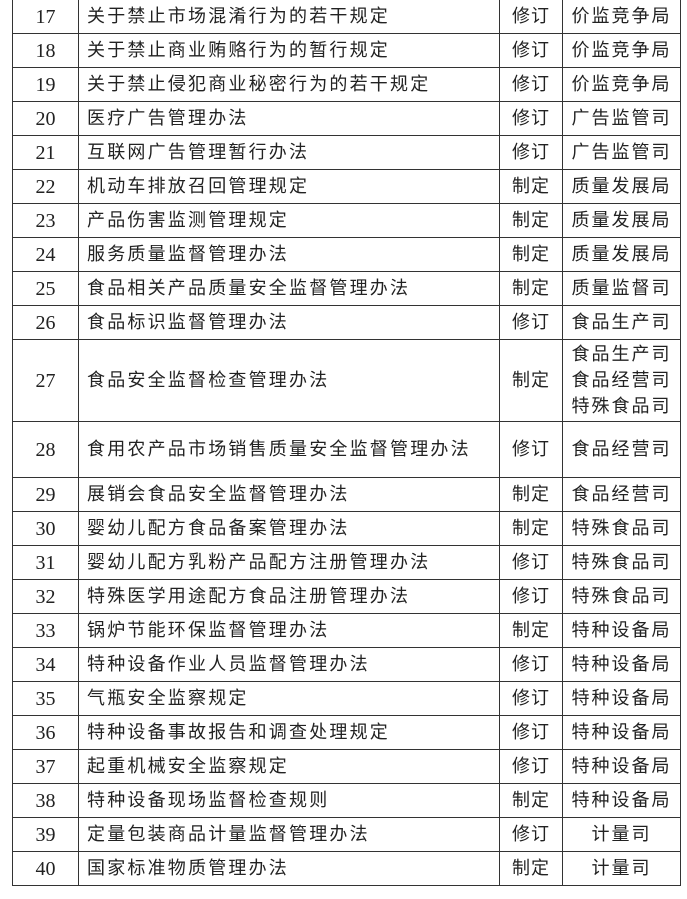  I want to click on table-row: 30 婴幼儿配方食品备案管理办法 制定 特殊食品司, so click(346, 528).